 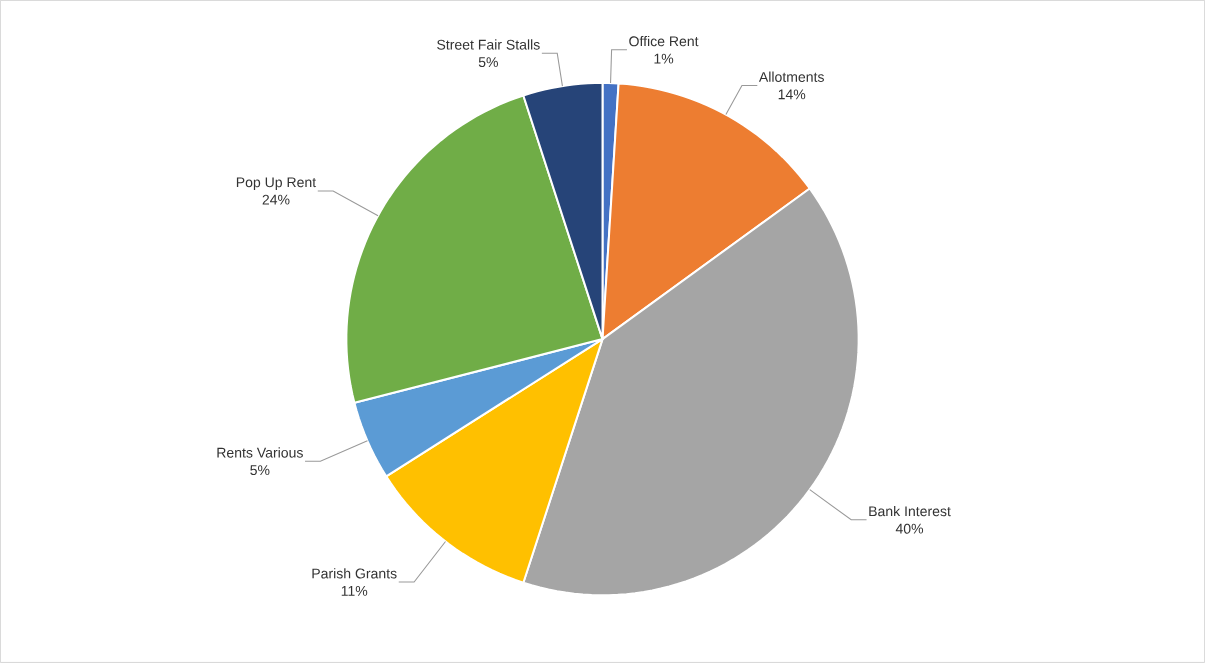 What do you see at coordinates (488, 44) in the screenshot?
I see `slice-label: Street Fair Stalls` at bounding box center [488, 44].